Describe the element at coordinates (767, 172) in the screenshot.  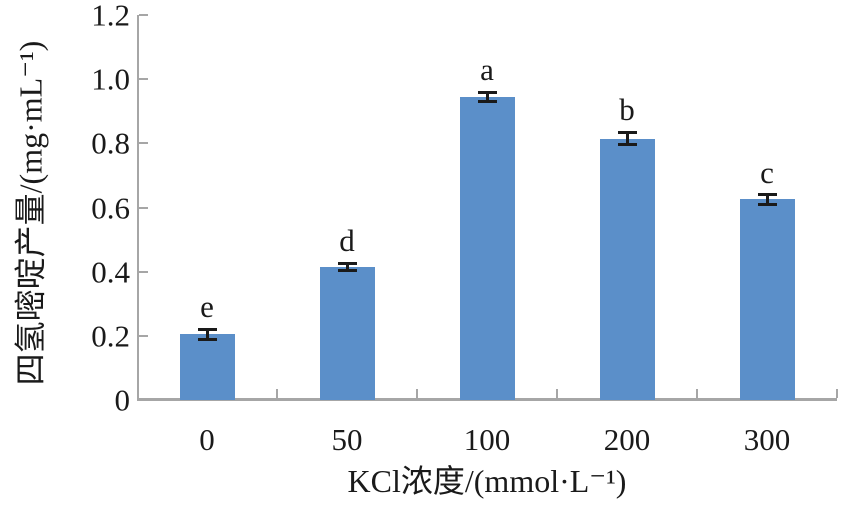
I see `significance-letter: c` at that location.